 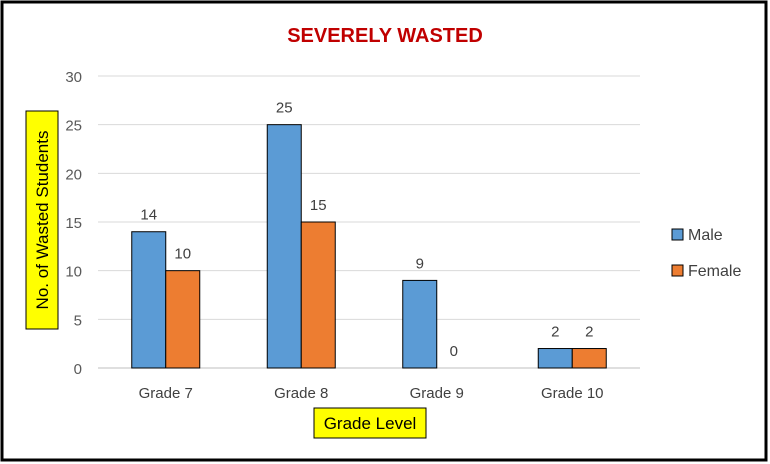 What do you see at coordinates (706, 253) in the screenshot?
I see `legend: Male Female` at bounding box center [706, 253].